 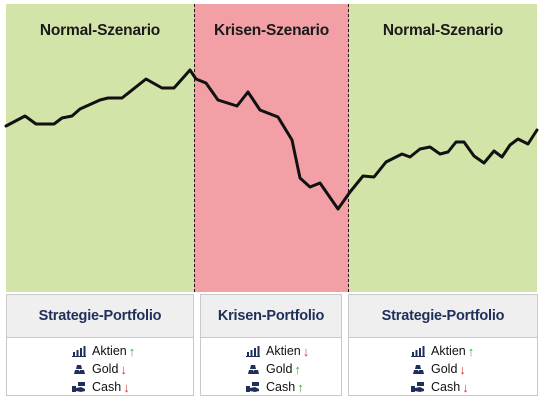 I want to click on divider-right, so click(x=348, y=148).